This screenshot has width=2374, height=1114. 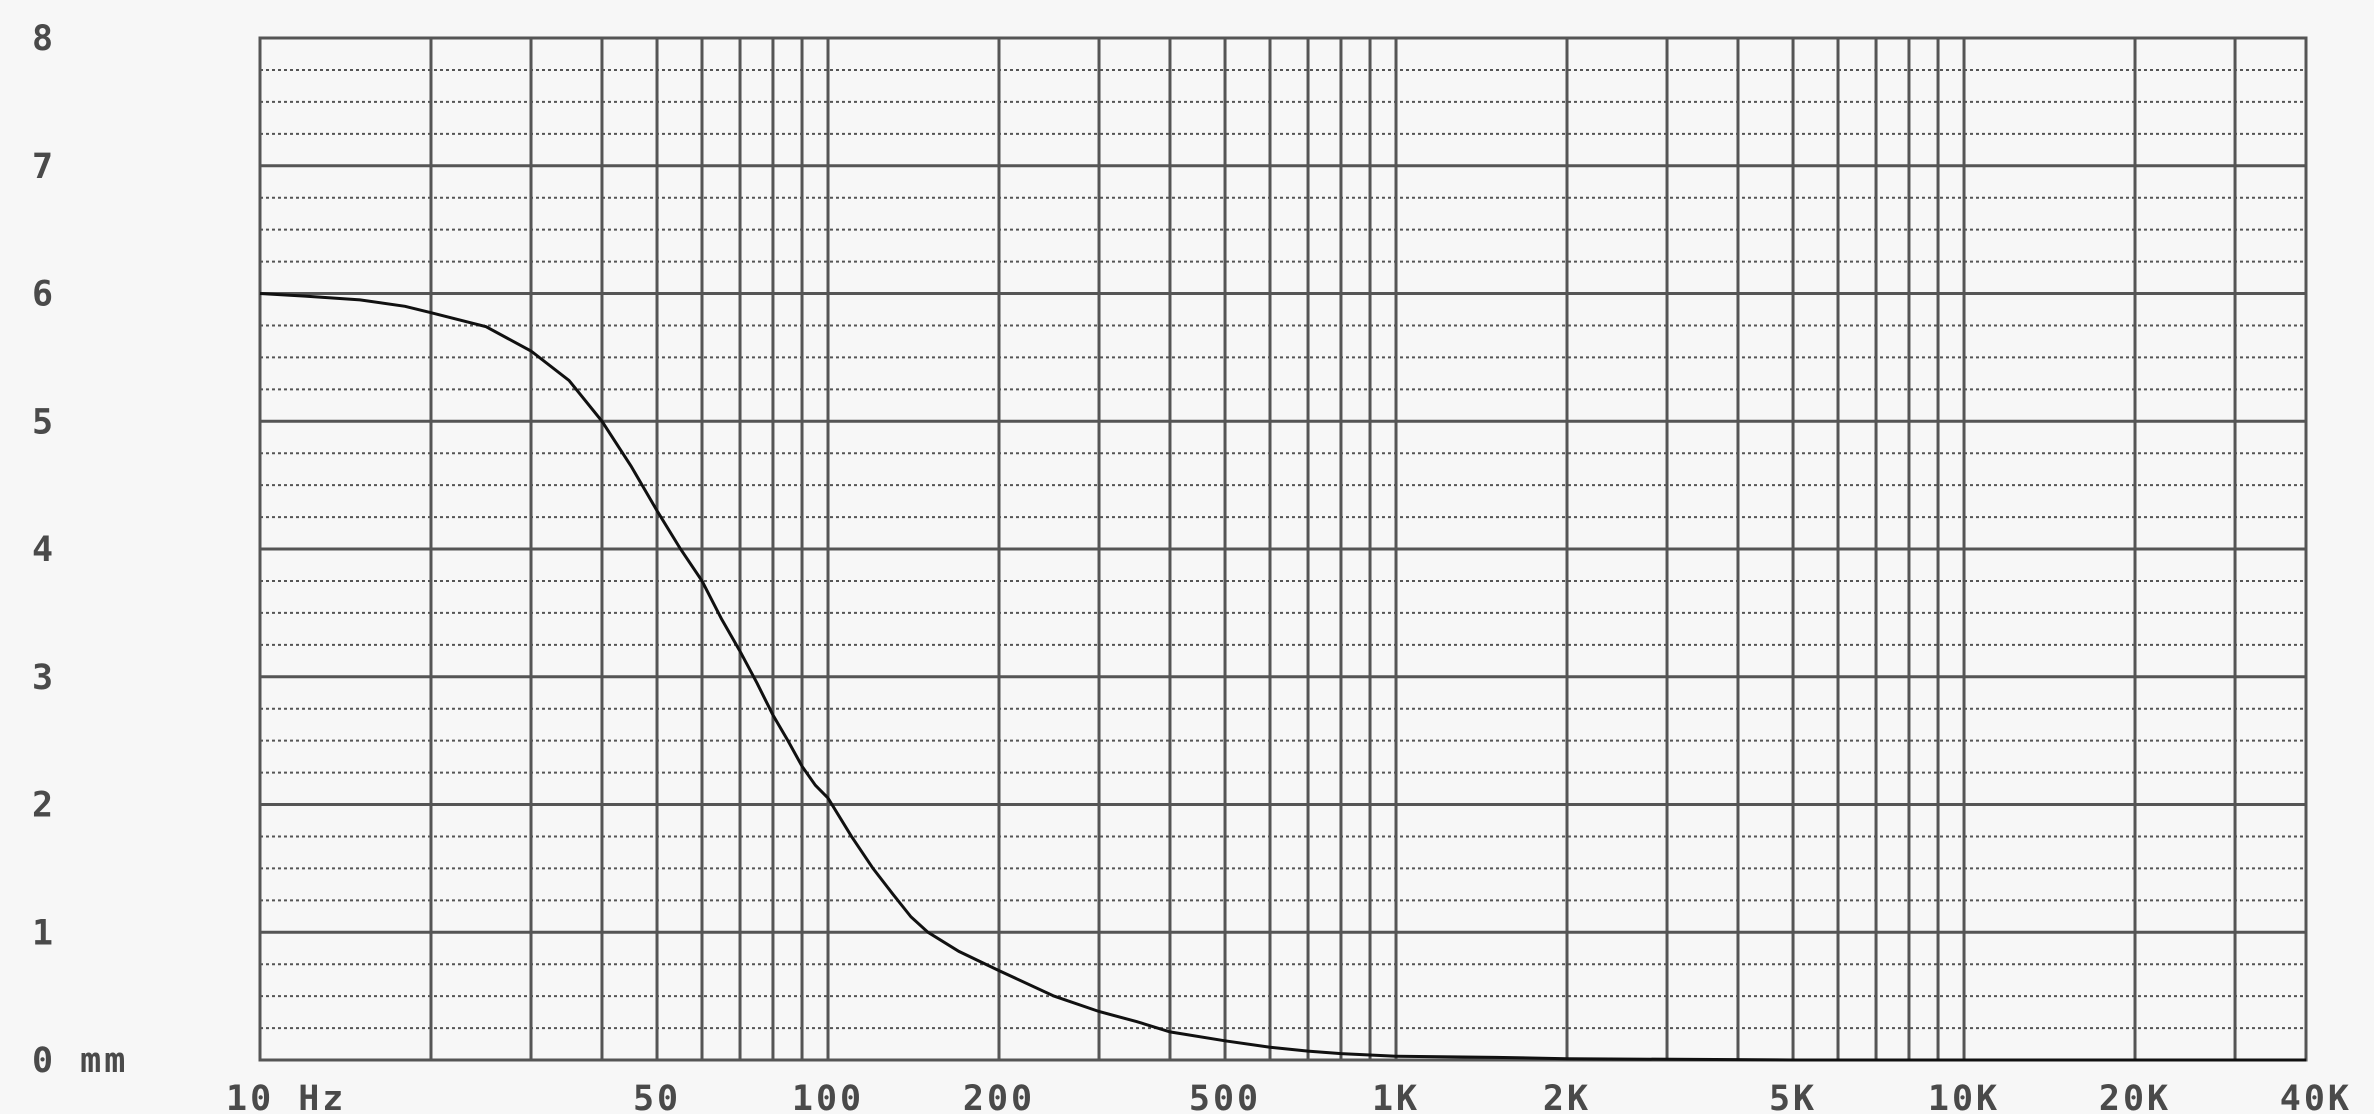 What do you see at coordinates (657, 1096) in the screenshot?
I see `x-tick-label: 50` at bounding box center [657, 1096].